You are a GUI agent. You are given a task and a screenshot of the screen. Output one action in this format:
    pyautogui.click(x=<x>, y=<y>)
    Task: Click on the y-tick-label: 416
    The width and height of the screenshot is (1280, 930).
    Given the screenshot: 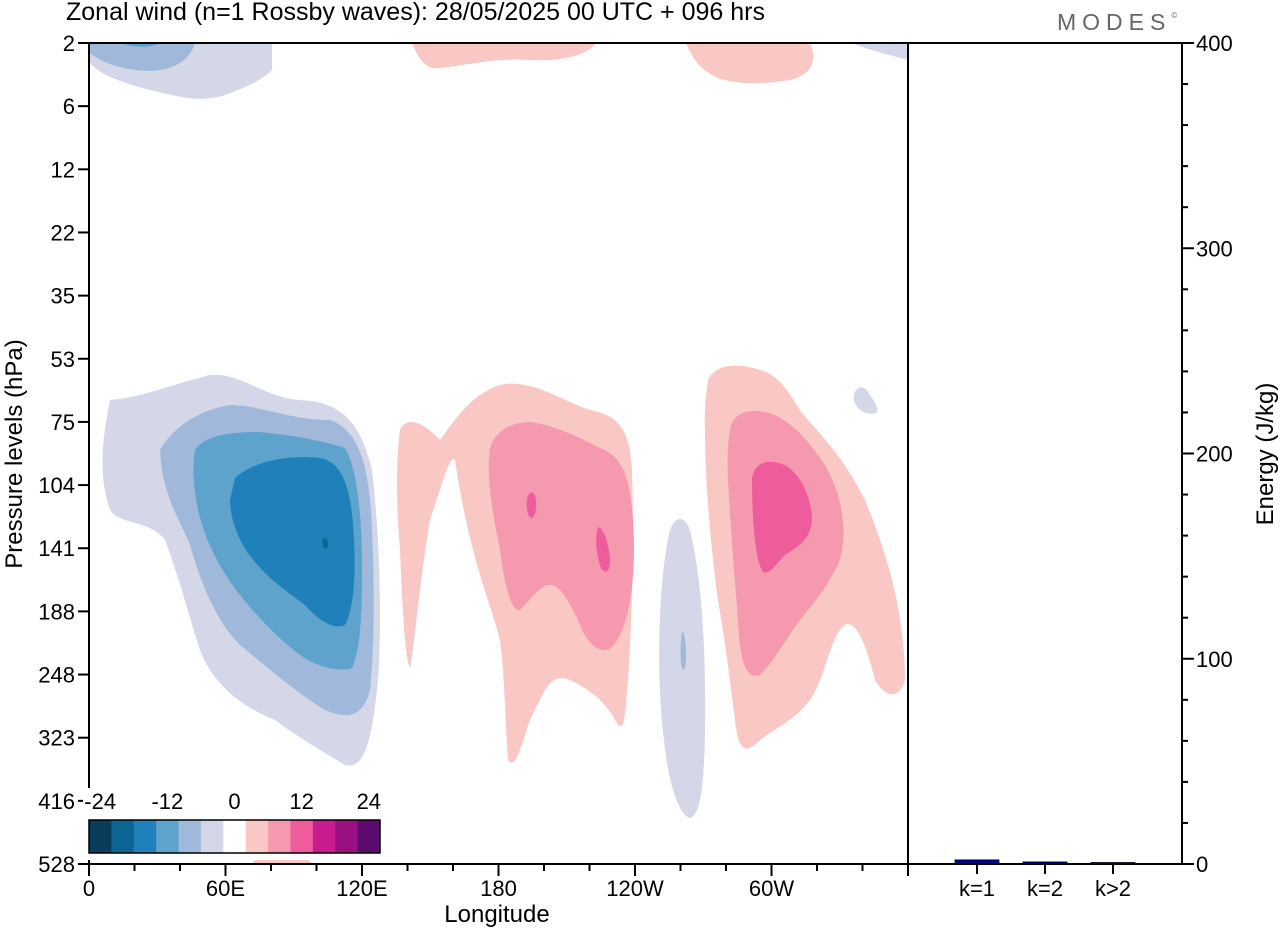 What is the action you would take?
    pyautogui.click(x=56, y=801)
    